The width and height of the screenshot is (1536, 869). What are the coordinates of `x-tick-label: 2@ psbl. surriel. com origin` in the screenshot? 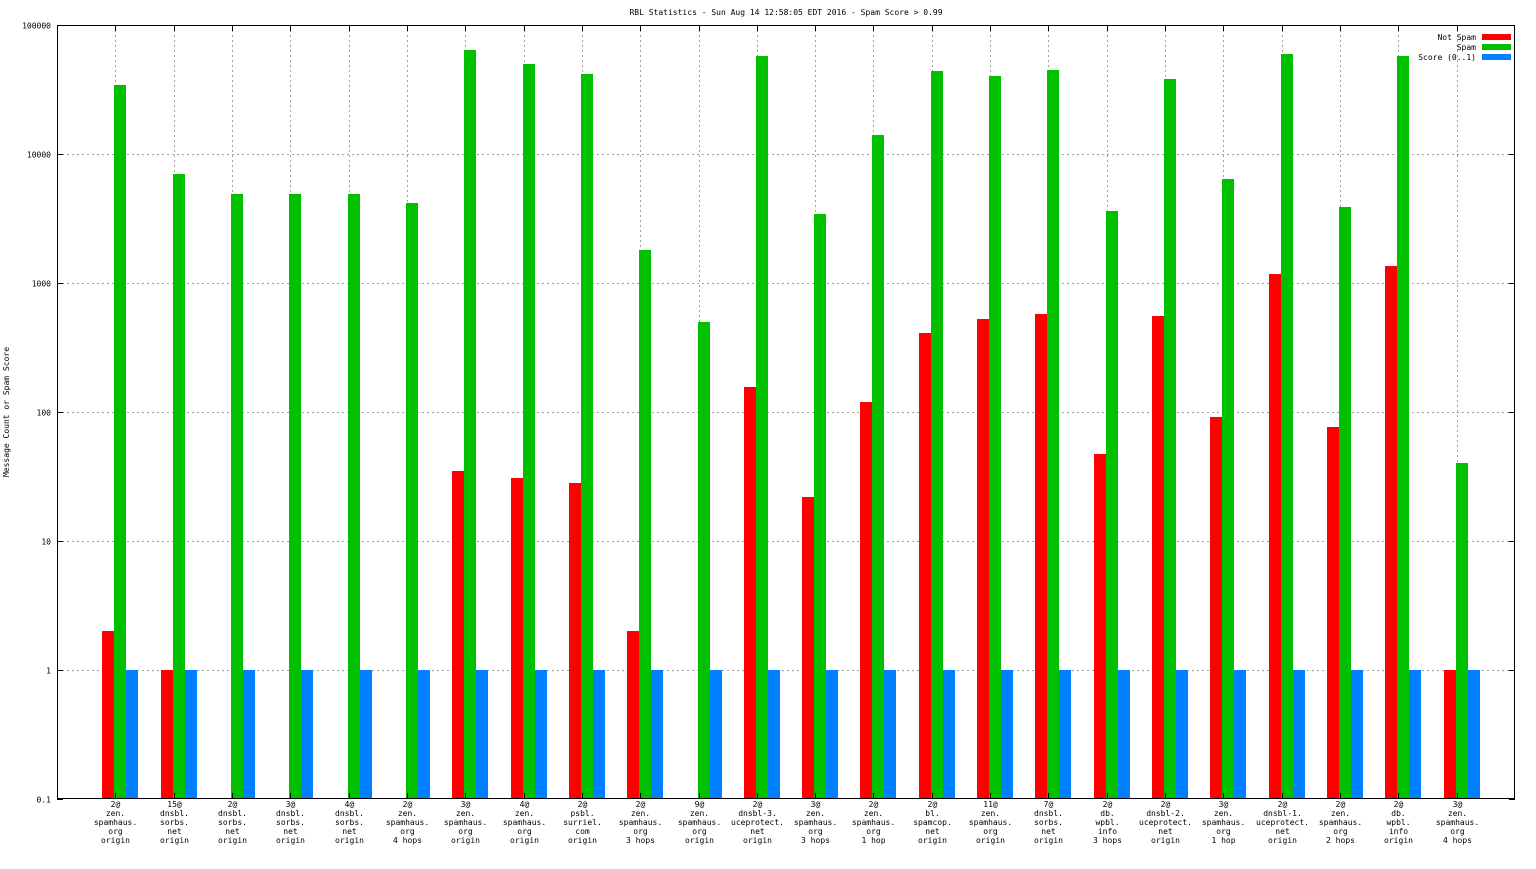 It's located at (582, 822).